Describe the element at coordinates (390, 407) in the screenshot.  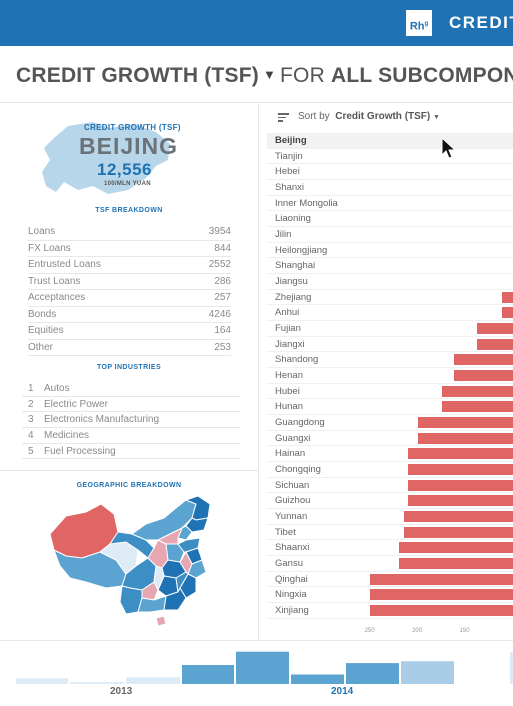
I see `province-row: Hunan` at that location.